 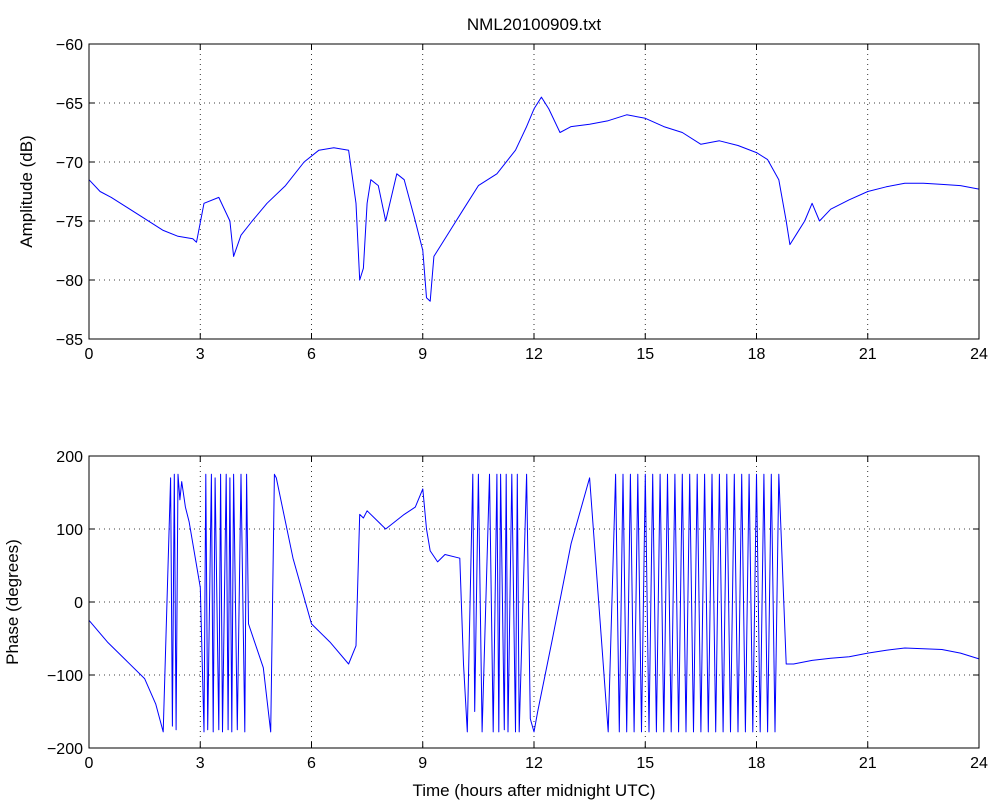 I want to click on phase-xtick-label: 24, so click(x=979, y=763).